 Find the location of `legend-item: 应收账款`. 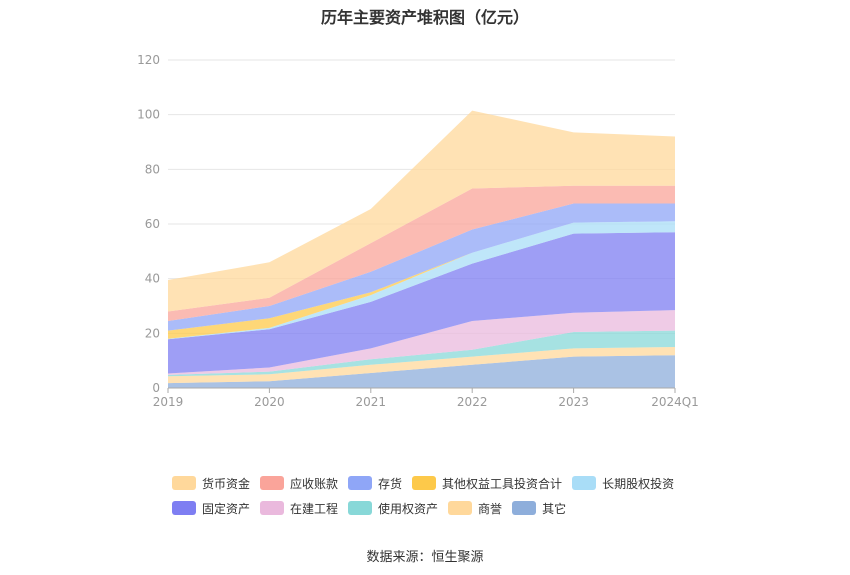

legend-item: 应收账款 is located at coordinates (299, 483).